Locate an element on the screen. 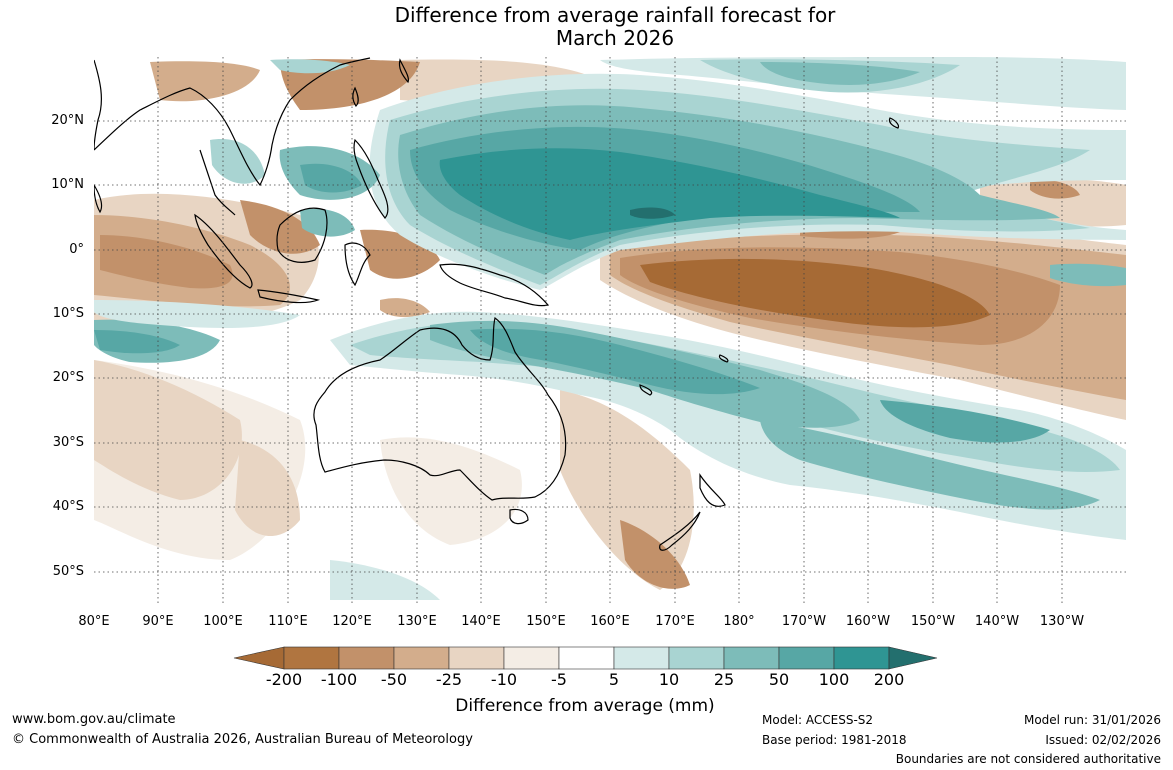 Image resolution: width=1173 pixels, height=770 pixels. legend-tick: -200 is located at coordinates (284, 679).